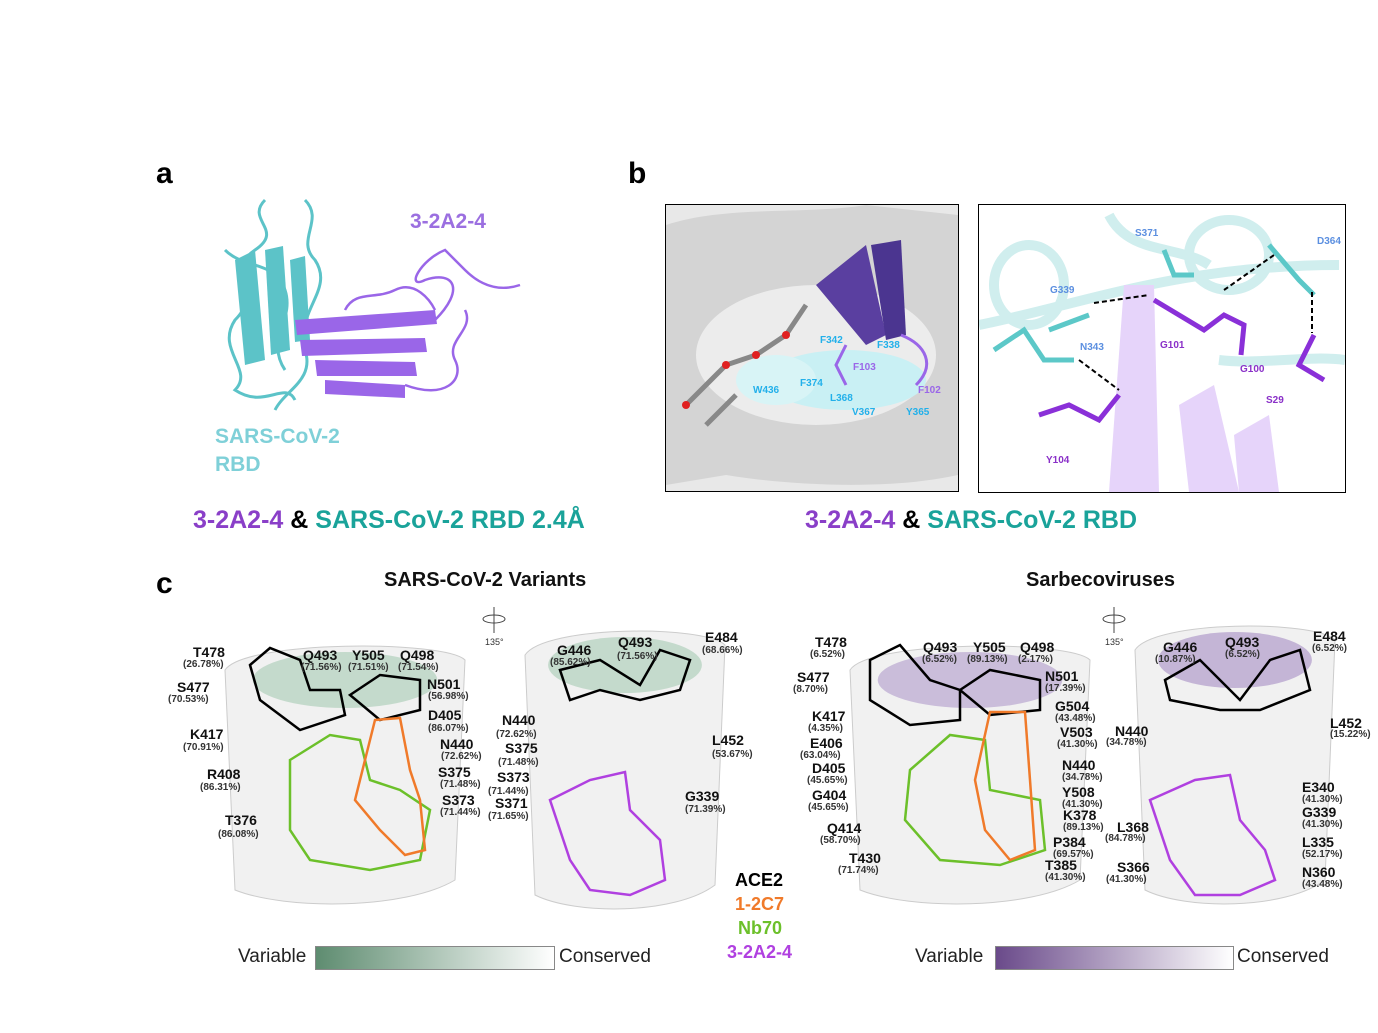 The image size is (1378, 1033). I want to click on residue-g446-conservation: (85.62%), so click(570, 662).